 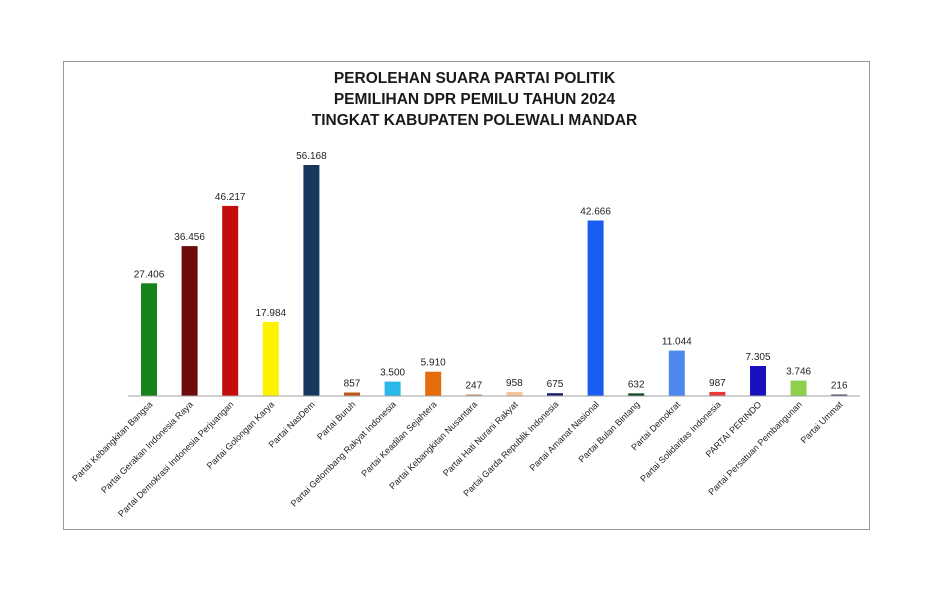 I want to click on data-label: 5.910, so click(x=433, y=363).